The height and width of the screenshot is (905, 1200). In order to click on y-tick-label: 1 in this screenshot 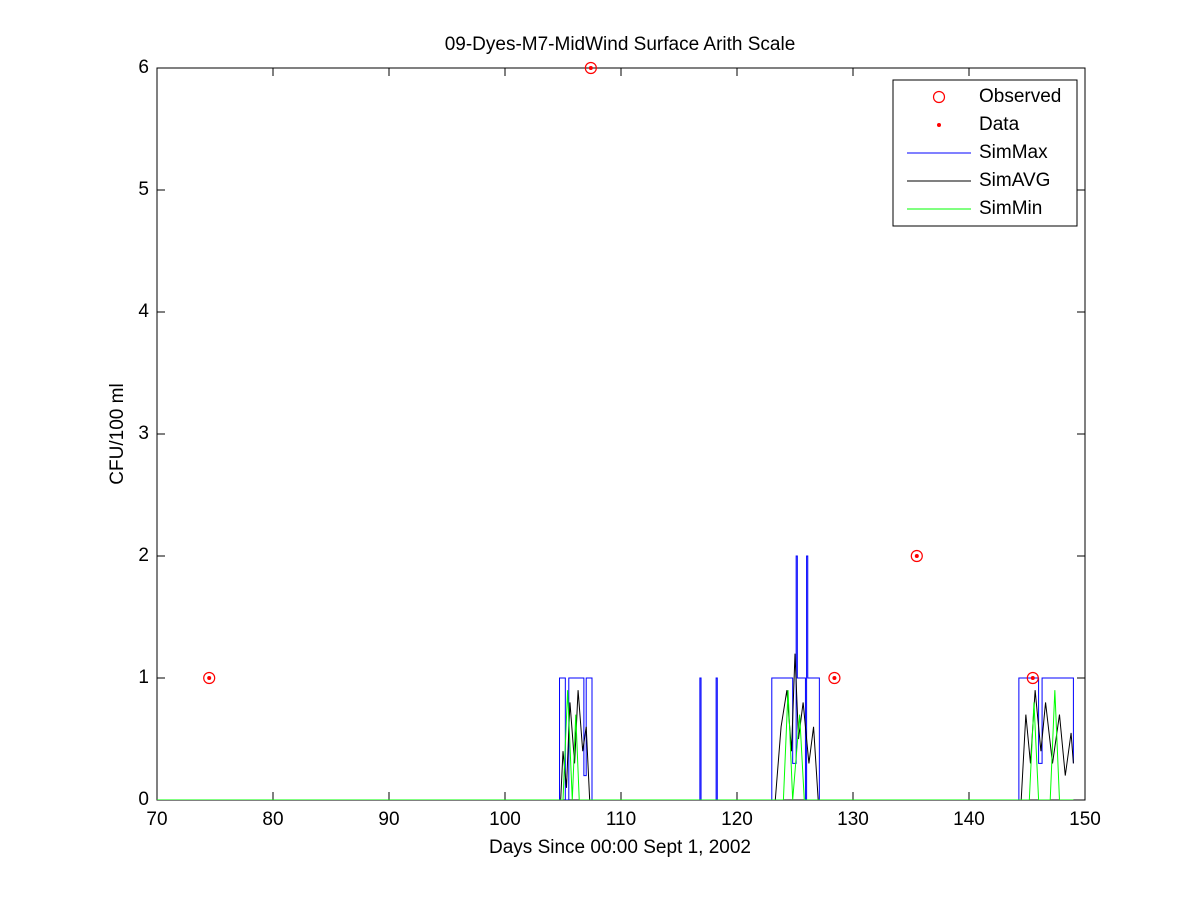, I will do `click(143, 677)`.